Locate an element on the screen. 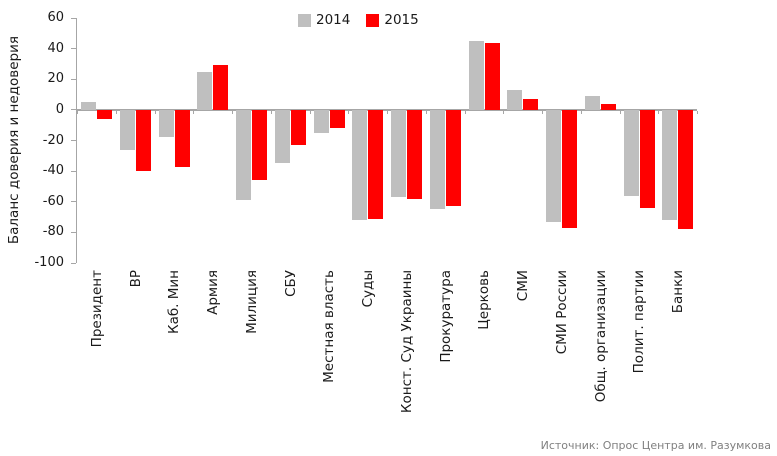 The height and width of the screenshot is (456, 777). x-axis-label: Президент is located at coordinates (96, 309).